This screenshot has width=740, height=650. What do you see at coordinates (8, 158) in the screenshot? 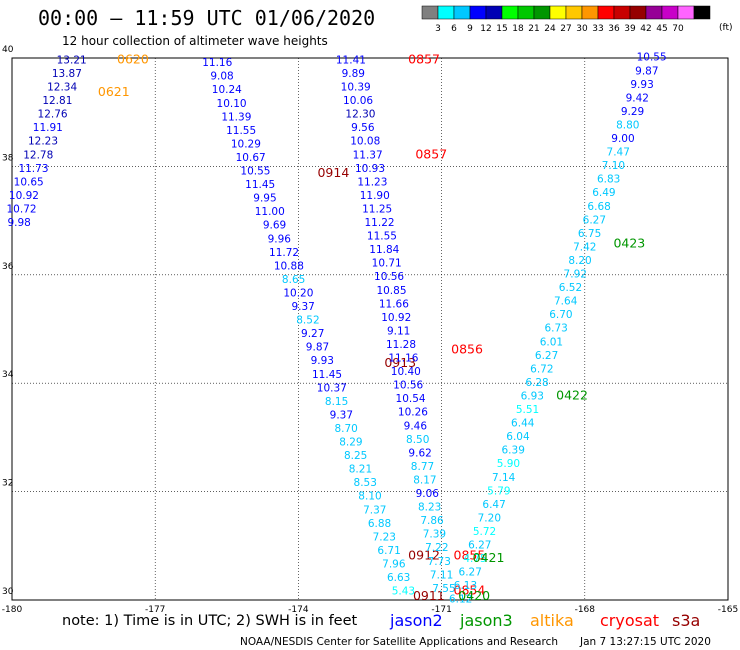
I see `latitude-label: 38` at bounding box center [8, 158].